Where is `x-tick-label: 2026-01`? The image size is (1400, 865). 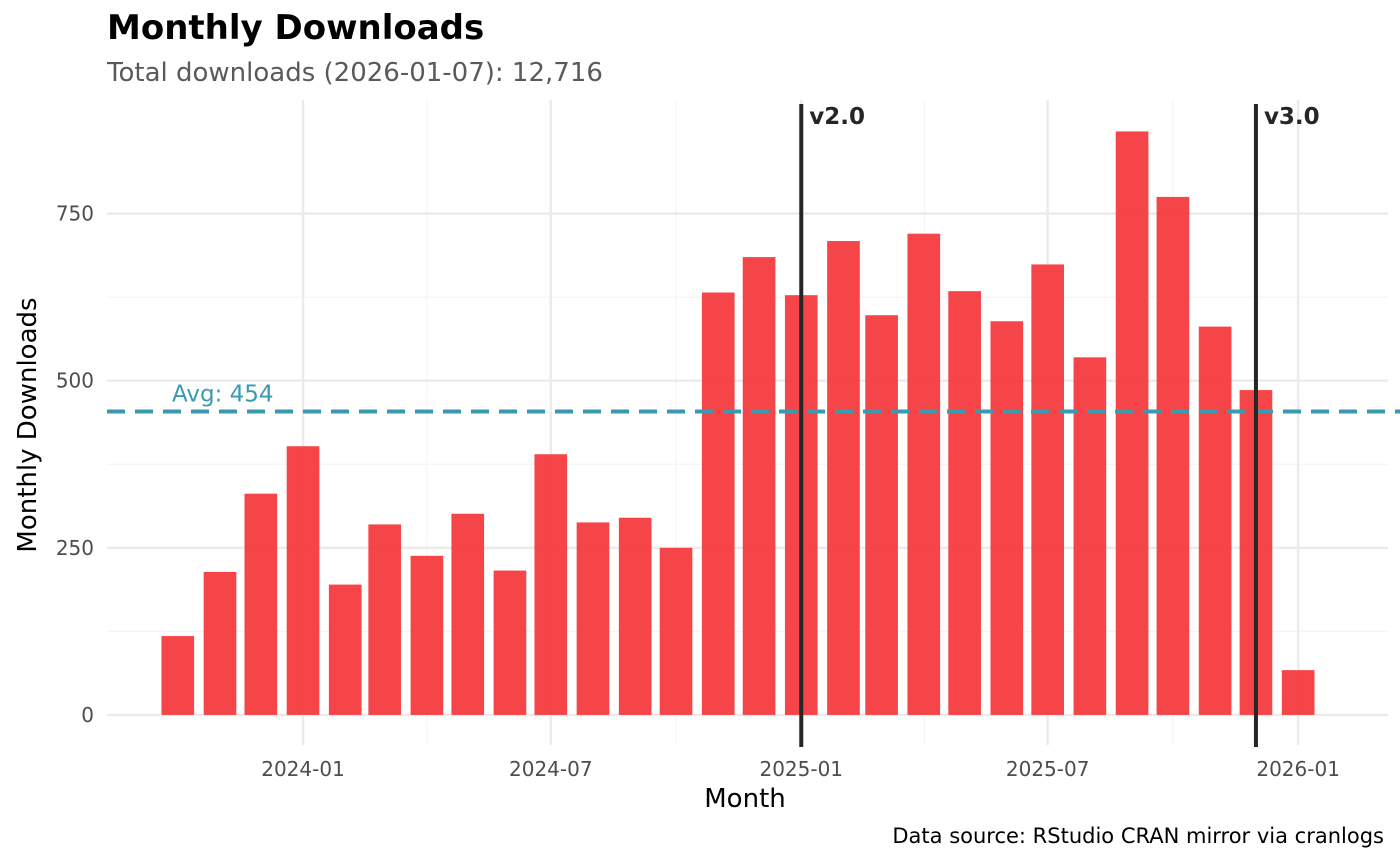 x-tick-label: 2026-01 is located at coordinates (1298, 769).